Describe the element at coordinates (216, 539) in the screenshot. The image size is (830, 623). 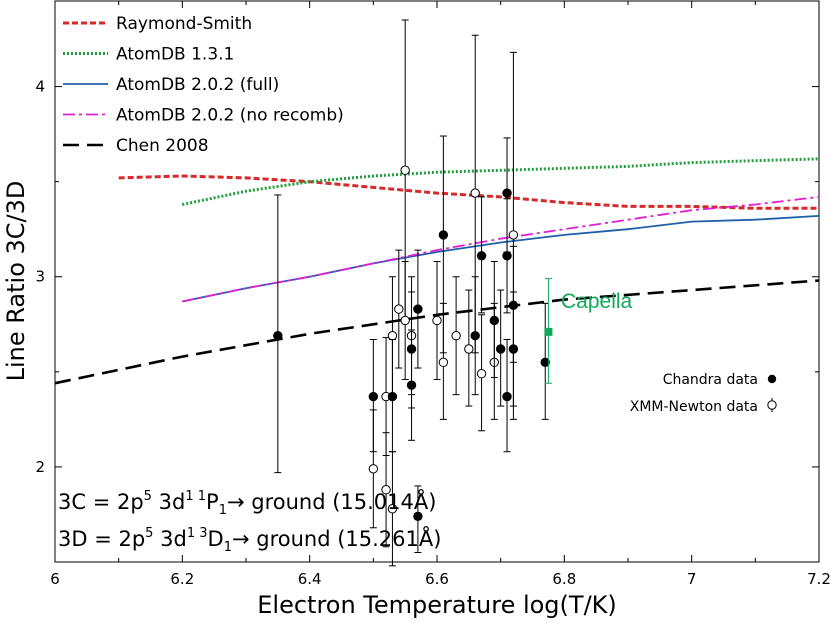
I see `annotation-3d-term: D` at that location.